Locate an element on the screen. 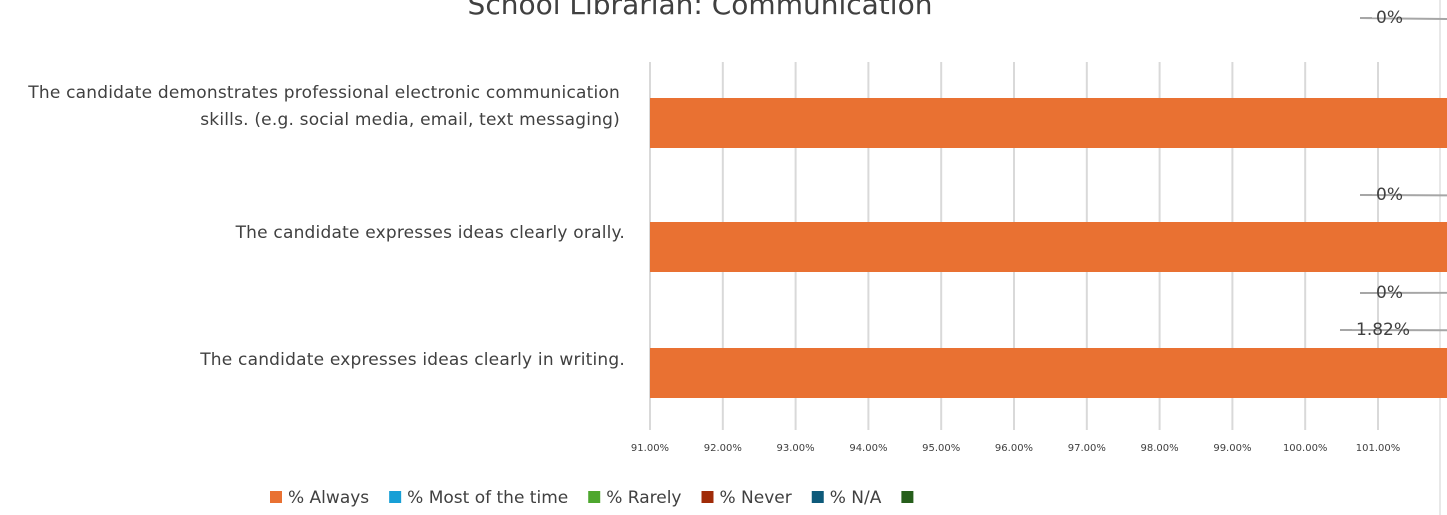  x-tick-label: 101.00% is located at coordinates (1378, 448).